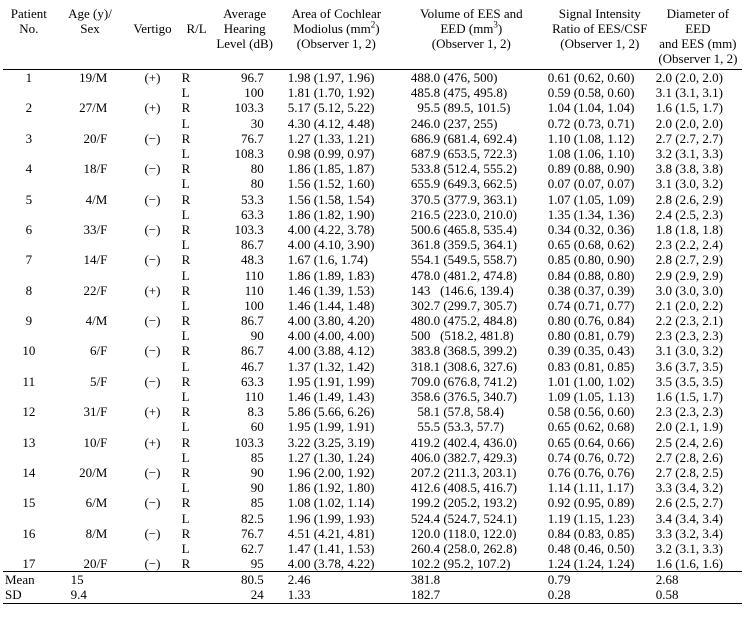 Image resolution: width=745 pixels, height=626 pixels. Describe the element at coordinates (689, 412) in the screenshot. I see `cell-diameter: 2.3 (2.3, 2.3)` at that location.